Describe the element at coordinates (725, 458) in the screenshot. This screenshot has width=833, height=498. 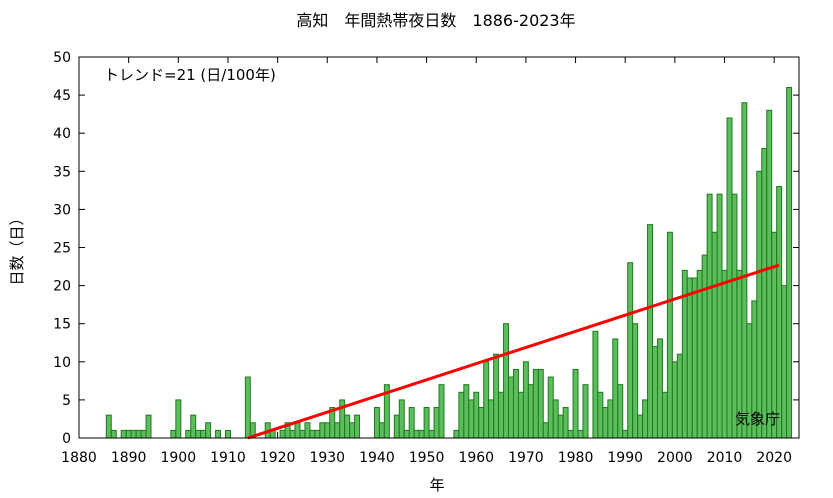
I see `x-tick-label: 2010` at that location.